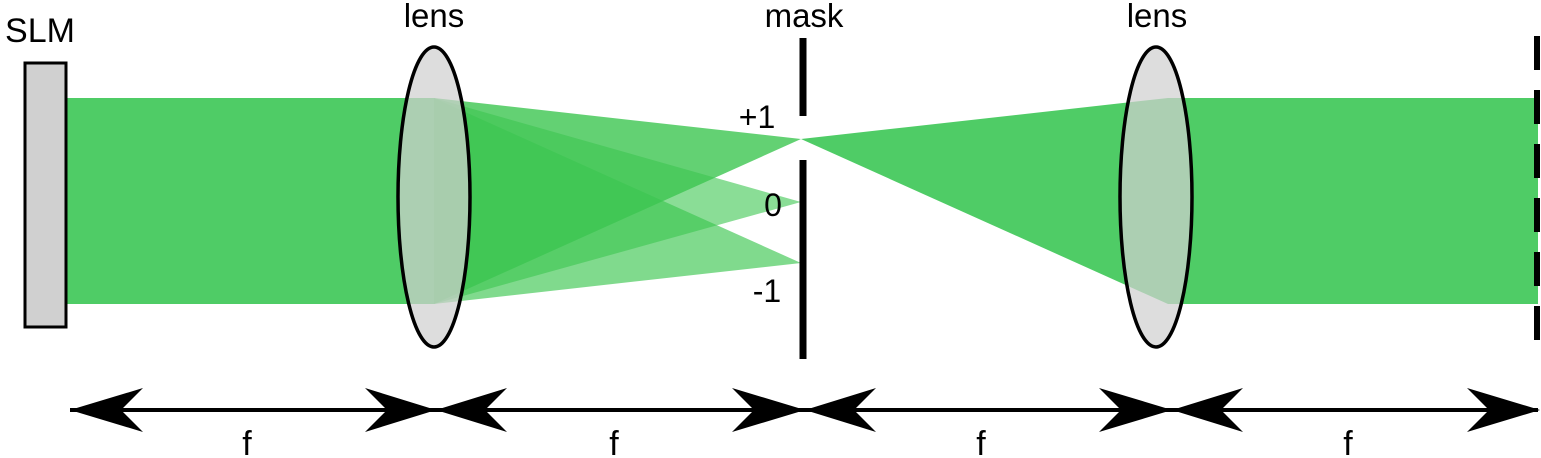 Image resolution: width=1541 pixels, height=458 pixels. I want to click on transmitted-beam, so click(984, 201).